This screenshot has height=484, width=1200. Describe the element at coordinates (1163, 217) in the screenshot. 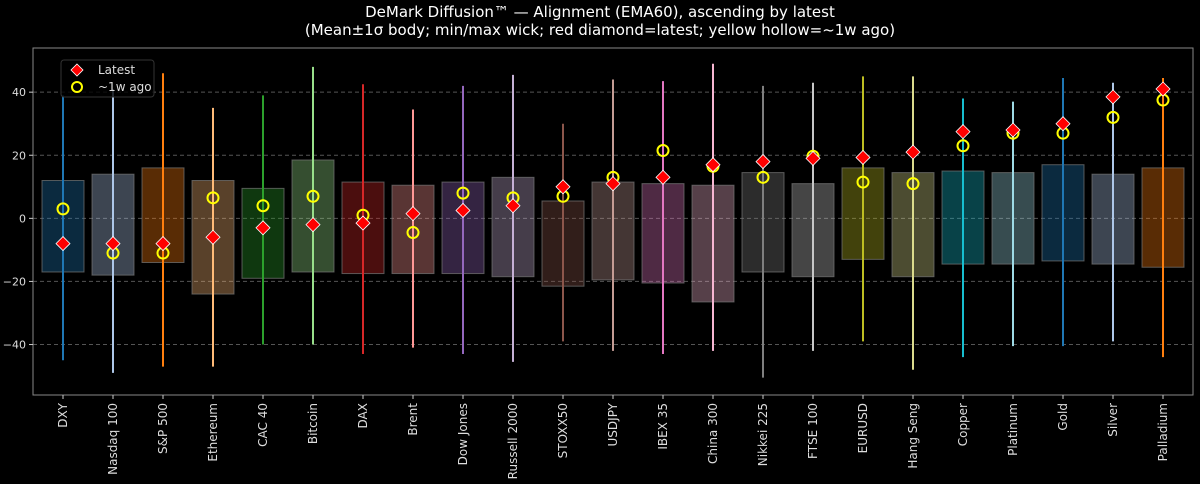

I see `category-palladium` at that location.